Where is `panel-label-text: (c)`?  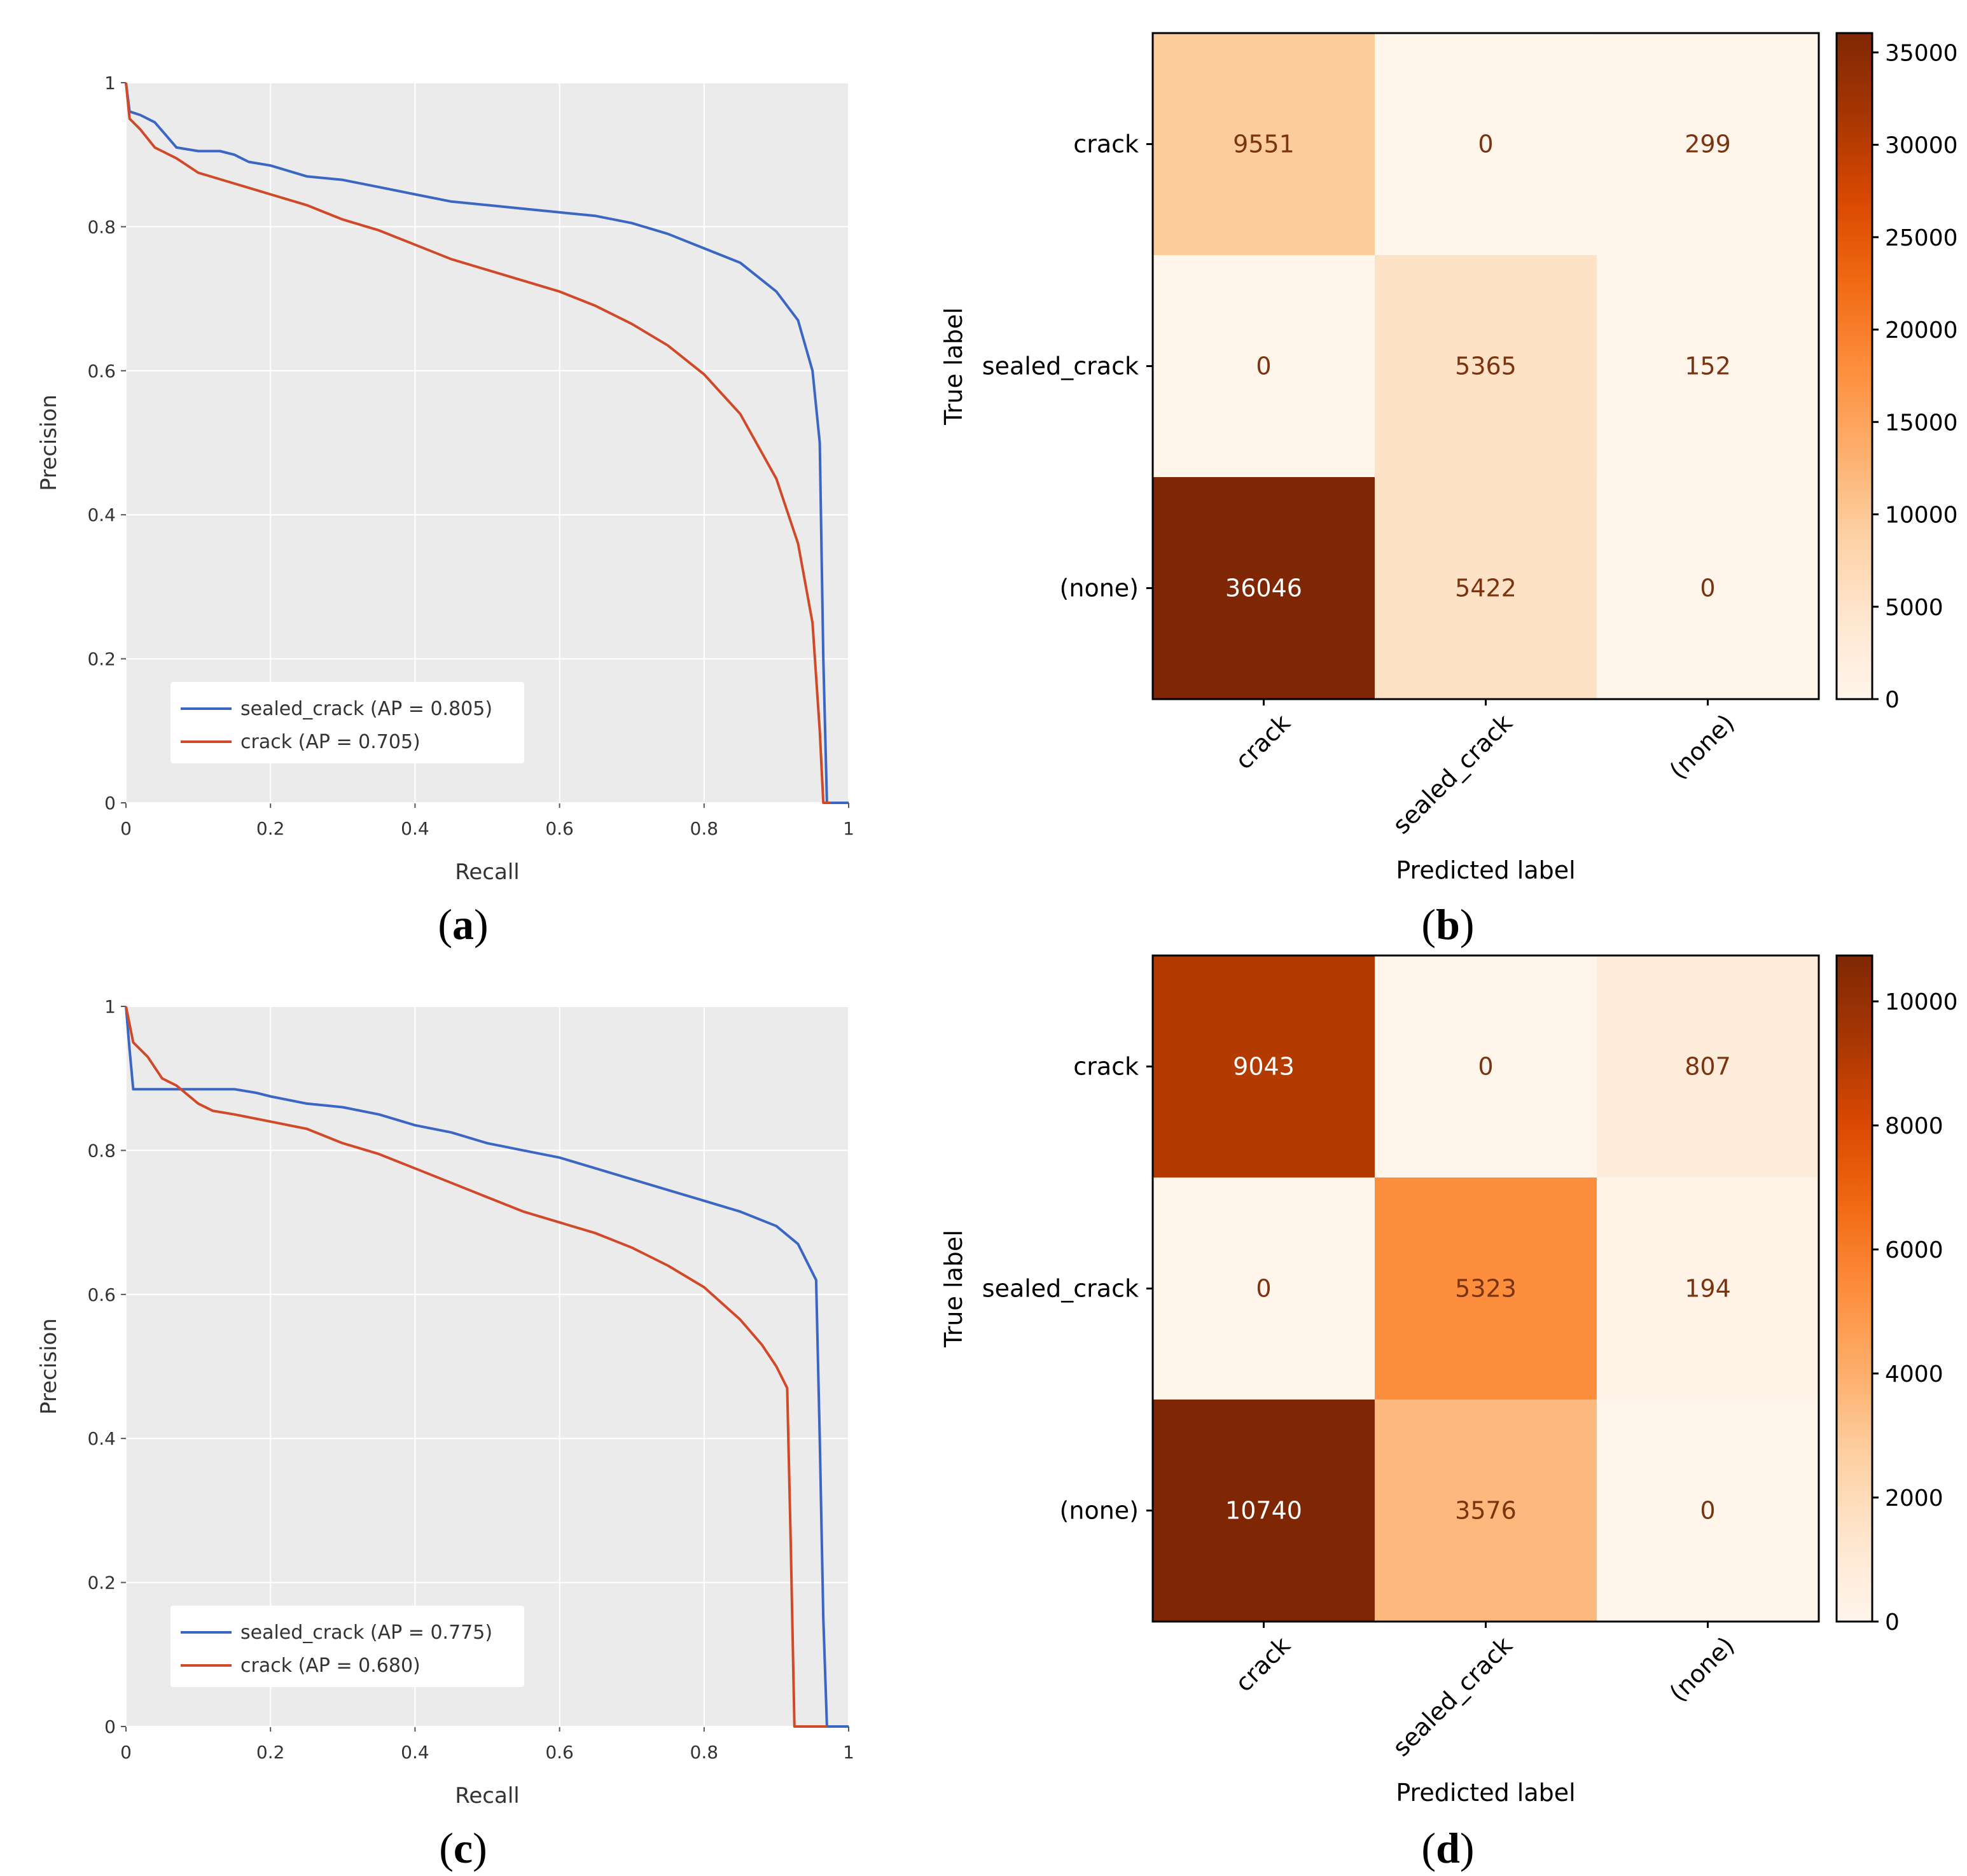 panel-label-text: (c) is located at coordinates (463, 1848).